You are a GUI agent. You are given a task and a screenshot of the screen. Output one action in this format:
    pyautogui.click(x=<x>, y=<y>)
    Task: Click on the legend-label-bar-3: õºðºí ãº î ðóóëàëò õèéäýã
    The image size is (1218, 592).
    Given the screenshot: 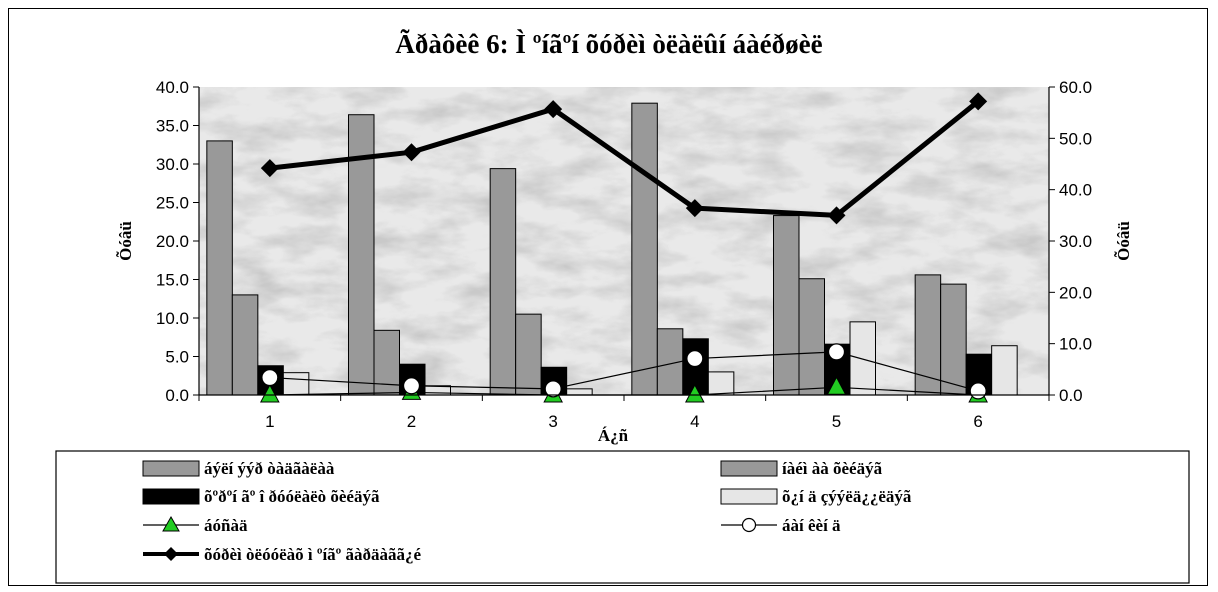 What is the action you would take?
    pyautogui.click(x=292, y=496)
    